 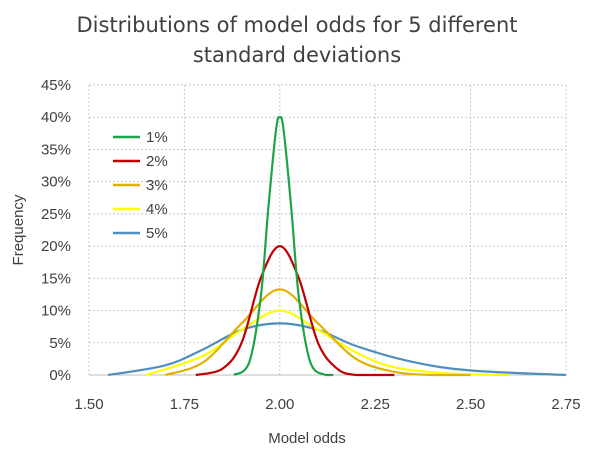 I want to click on y-tick-label: 35%, so click(x=56, y=149).